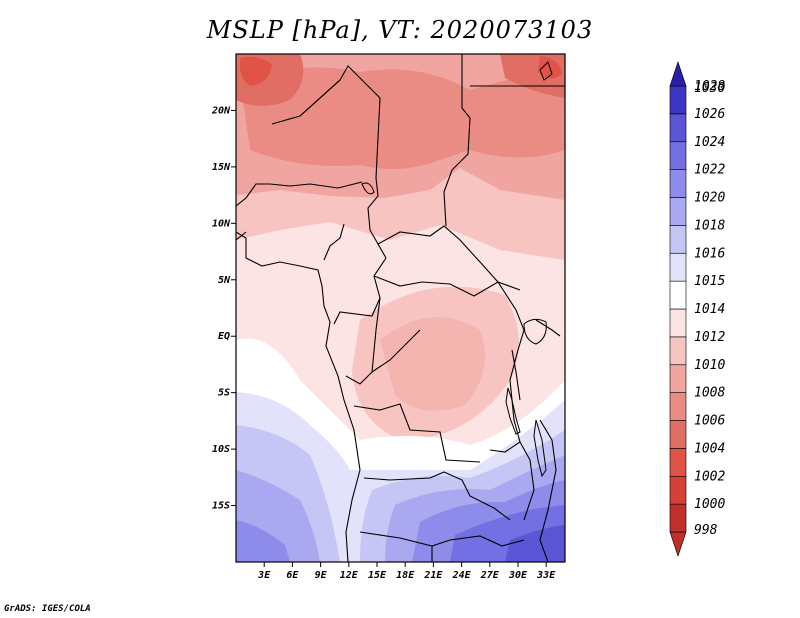 This screenshot has width=800, height=618. I want to click on lon-tick-label: 30E, so click(518, 575).